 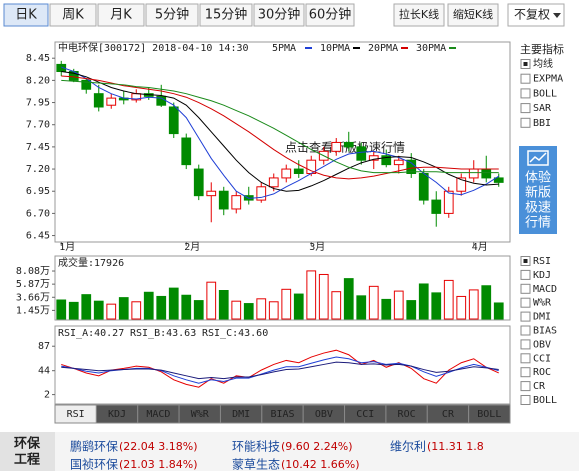 I want to click on option-label: ROC, so click(x=542, y=372).